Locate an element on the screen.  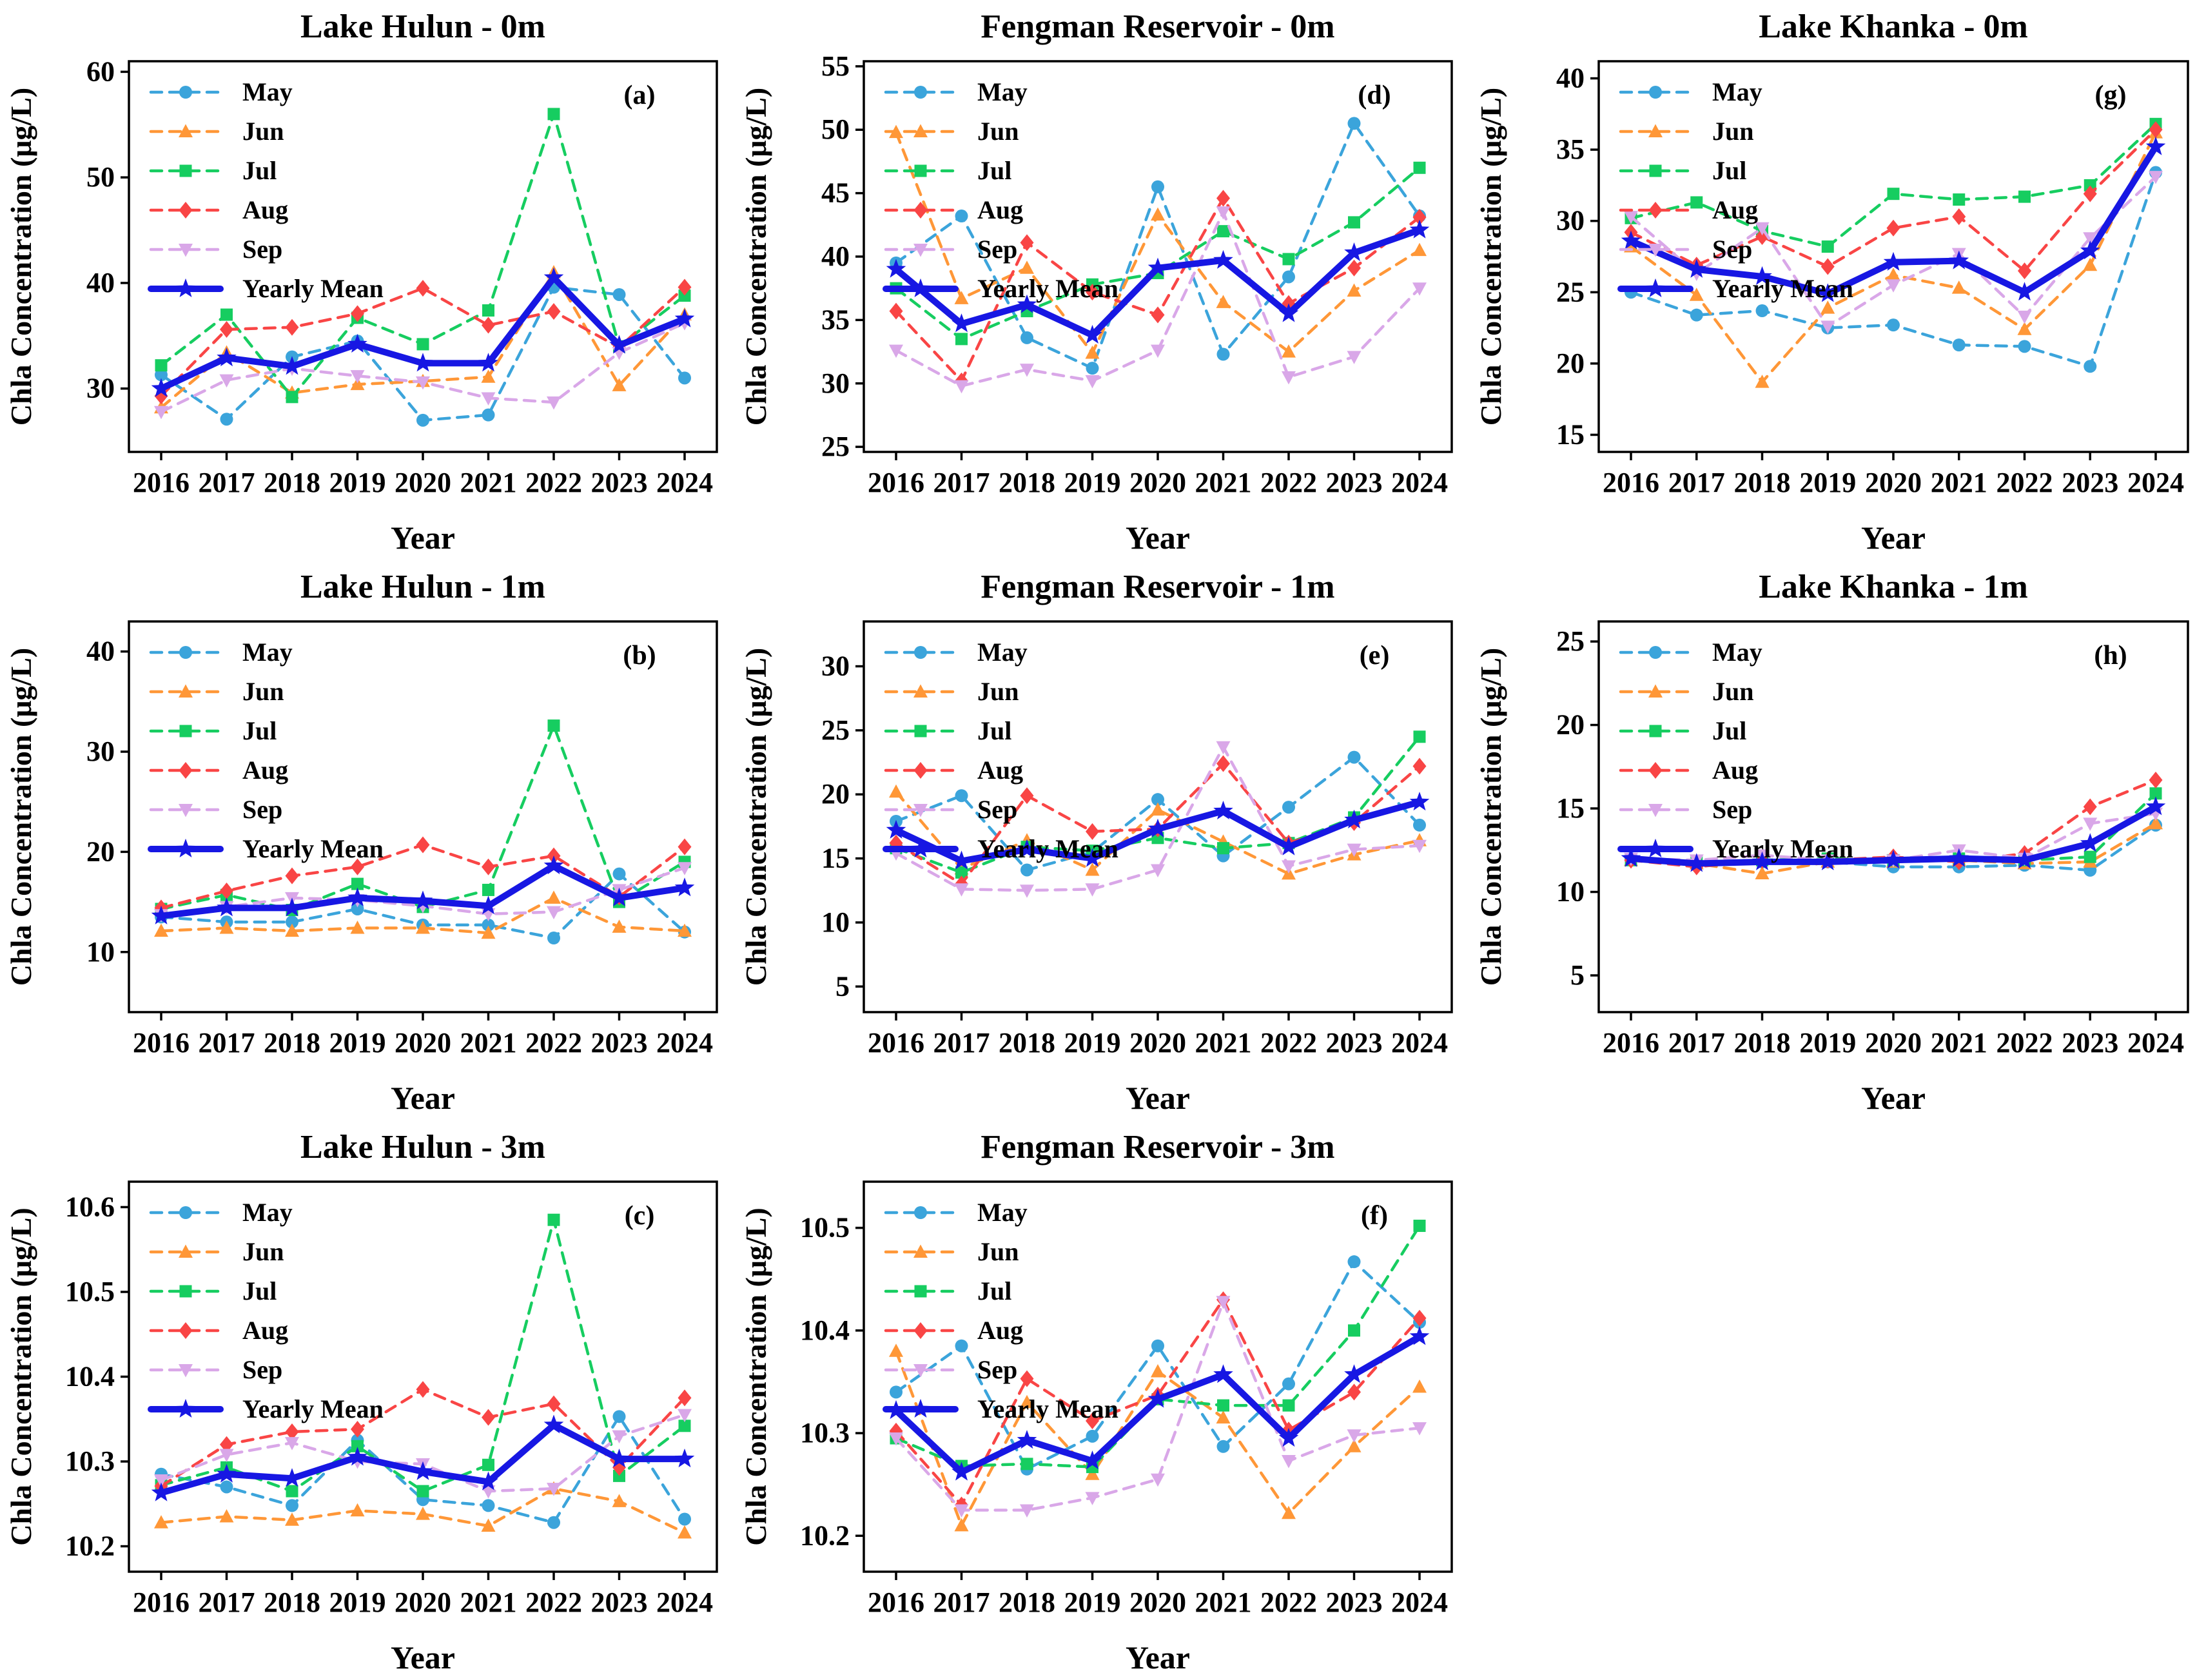
svg-text: 10.3 is located at coordinates (90, 1461).